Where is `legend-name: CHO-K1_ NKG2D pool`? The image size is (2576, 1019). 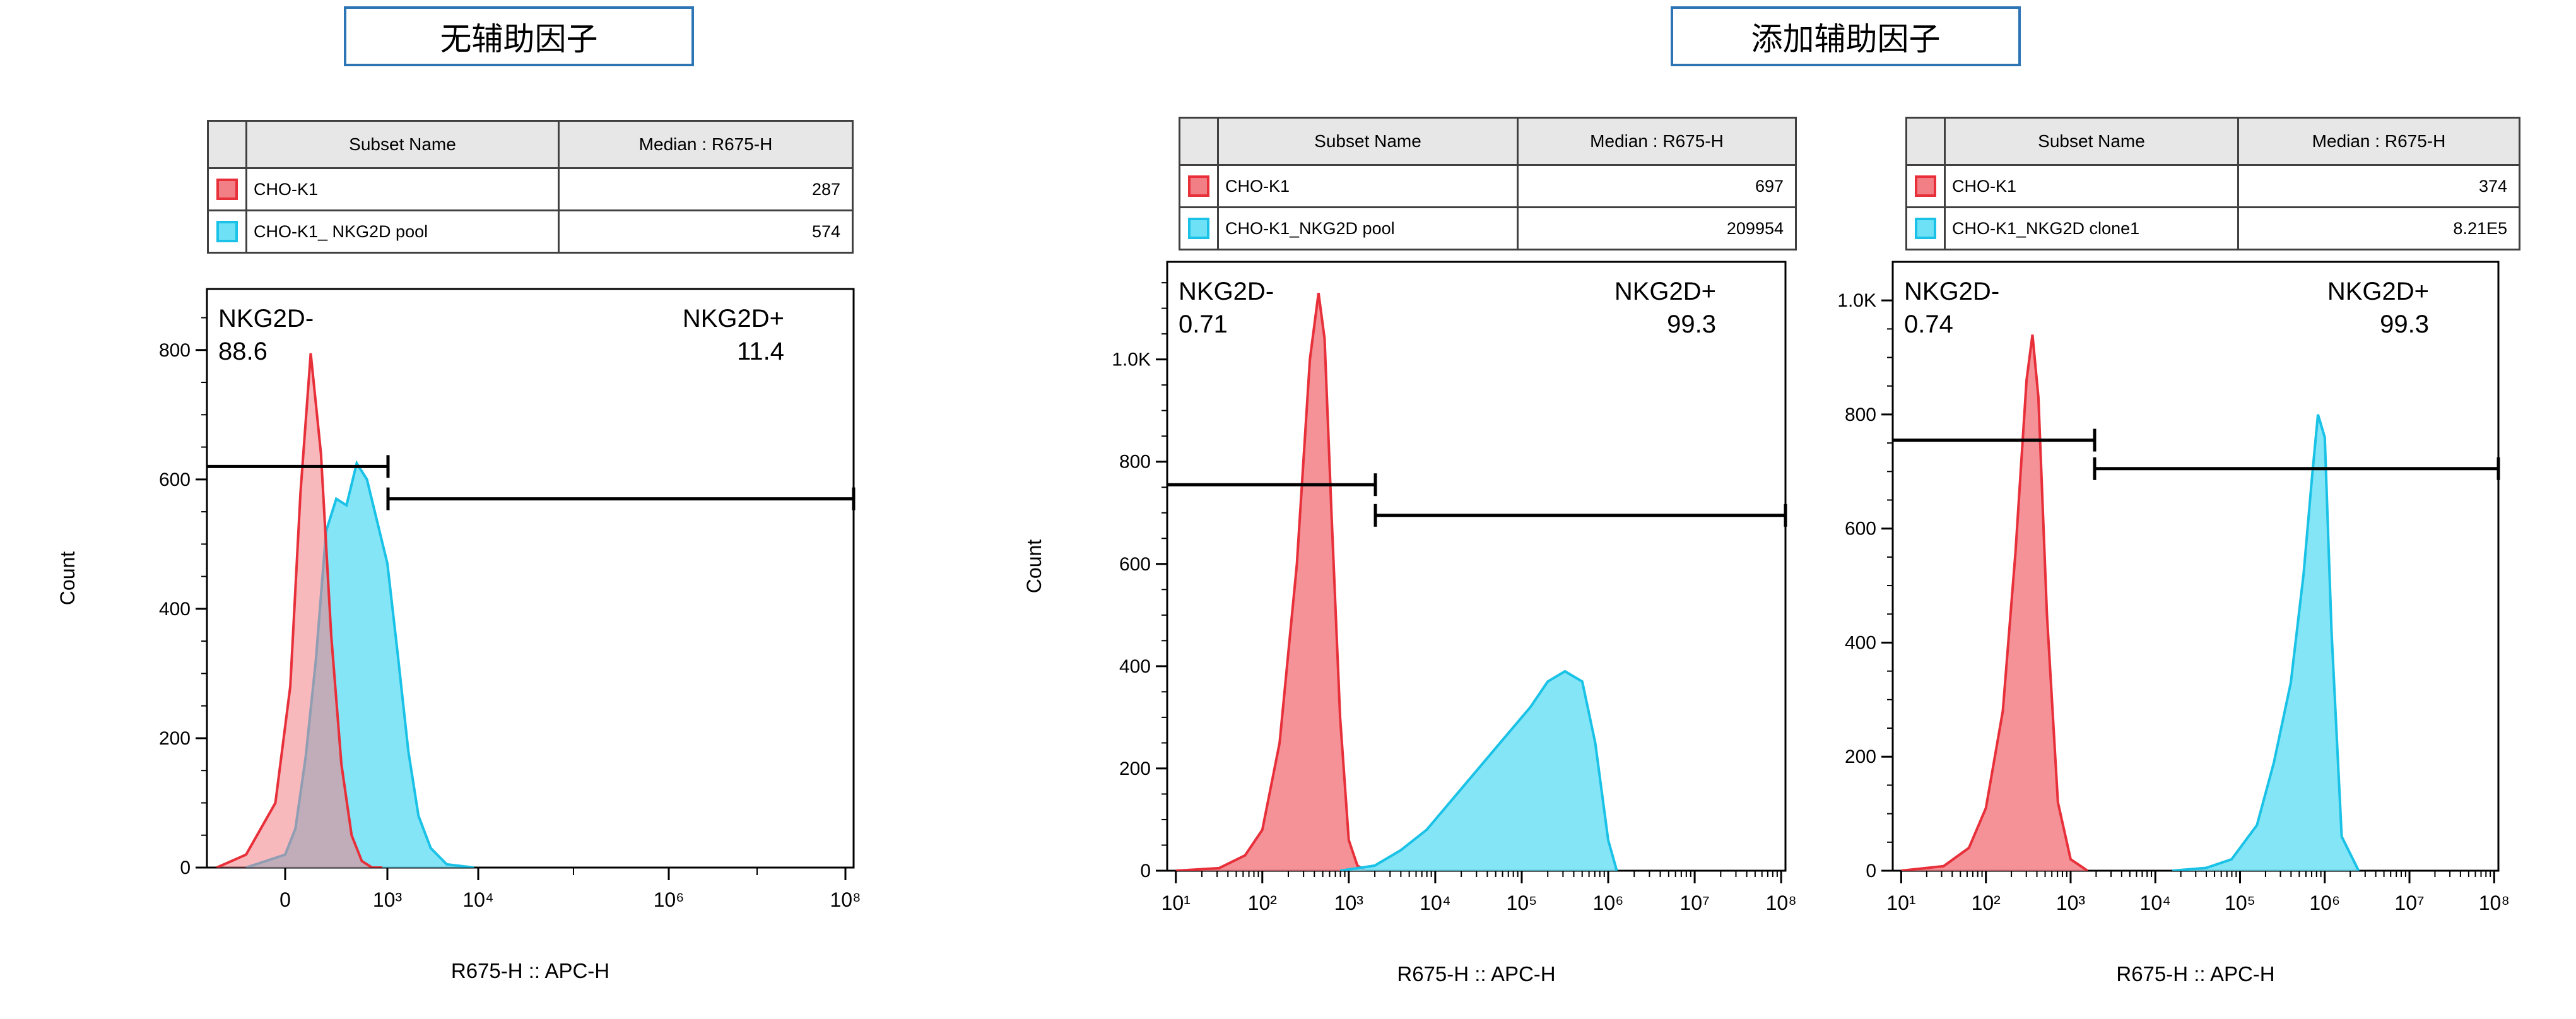
legend-name: CHO-K1_ NKG2D pool is located at coordinates (402, 231).